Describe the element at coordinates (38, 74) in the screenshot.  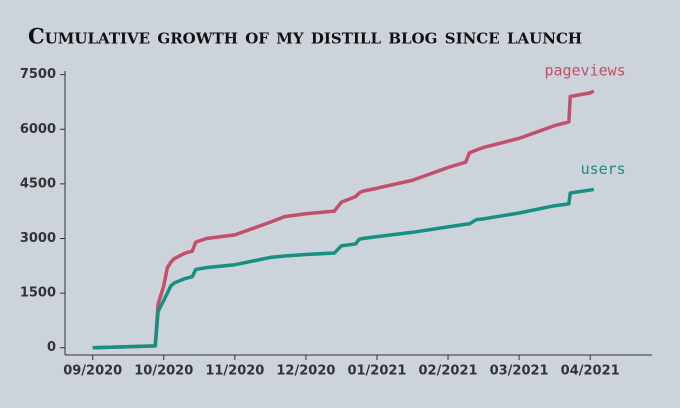
I see `y-tick-label: 7500` at that location.